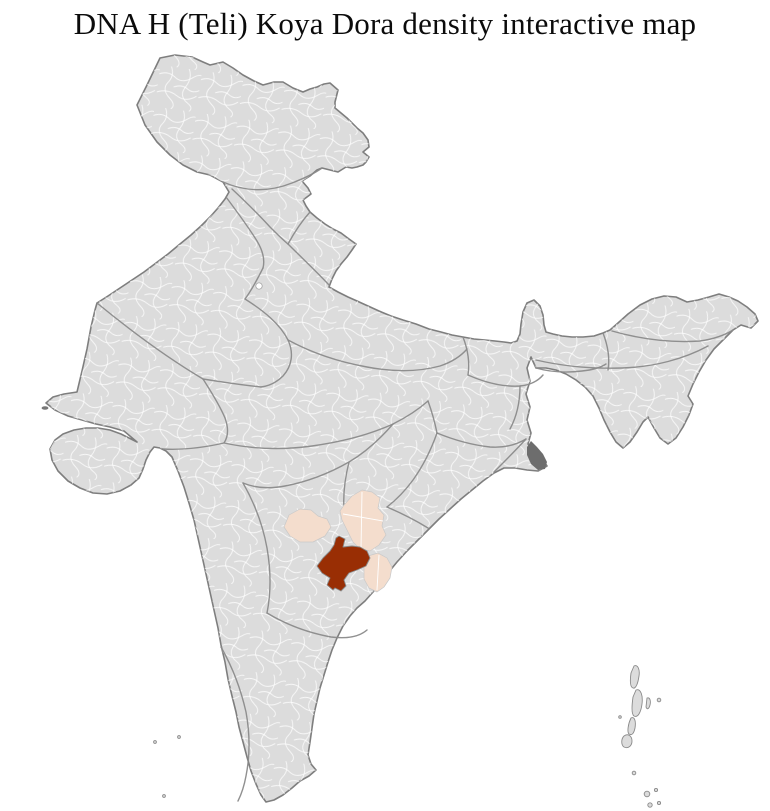  I want to click on kutch-islet, so click(45, 408).